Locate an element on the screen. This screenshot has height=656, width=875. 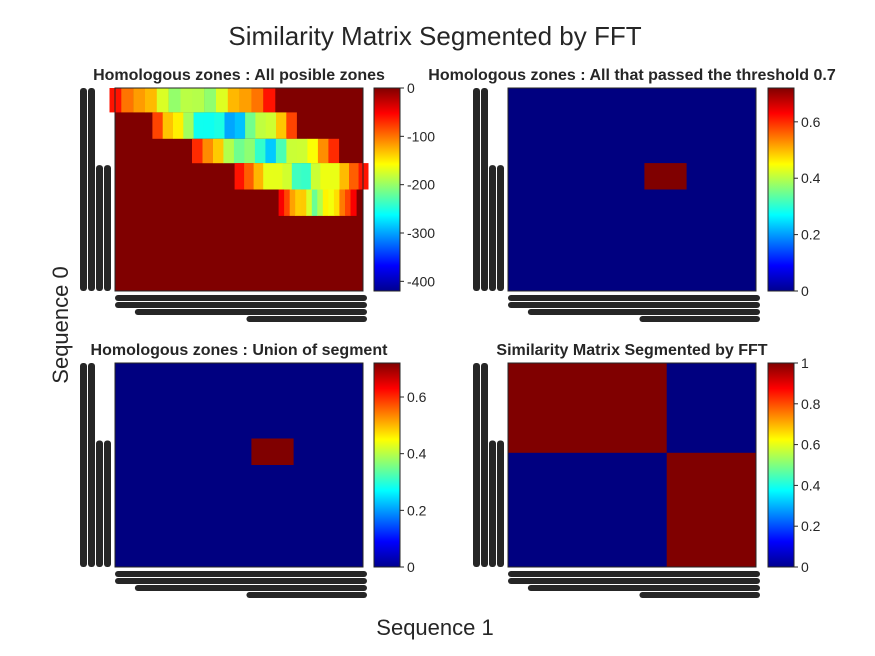
subplot-title: Homologous zones : Union of segment is located at coordinates (240, 350).